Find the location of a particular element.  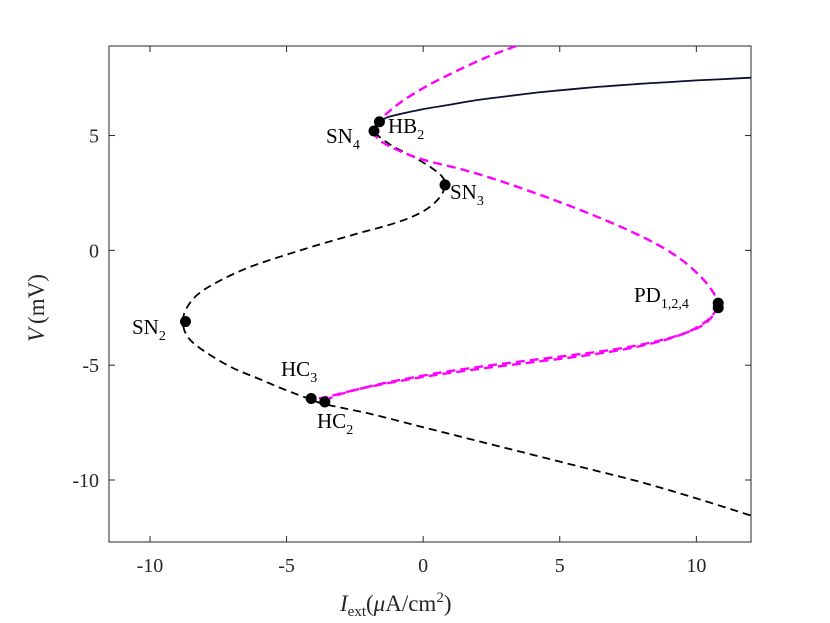

annotation-sn3: SN3 is located at coordinates (467, 194).